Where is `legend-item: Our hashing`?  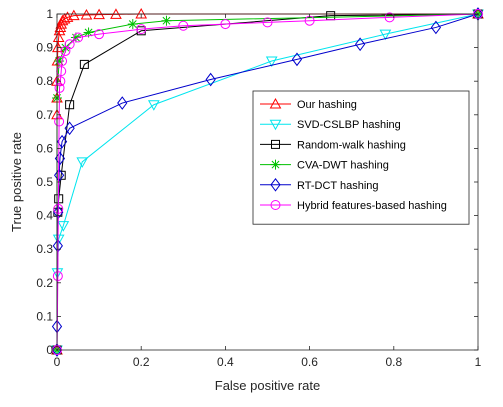
legend-item: Our hashing is located at coordinates (308, 104).